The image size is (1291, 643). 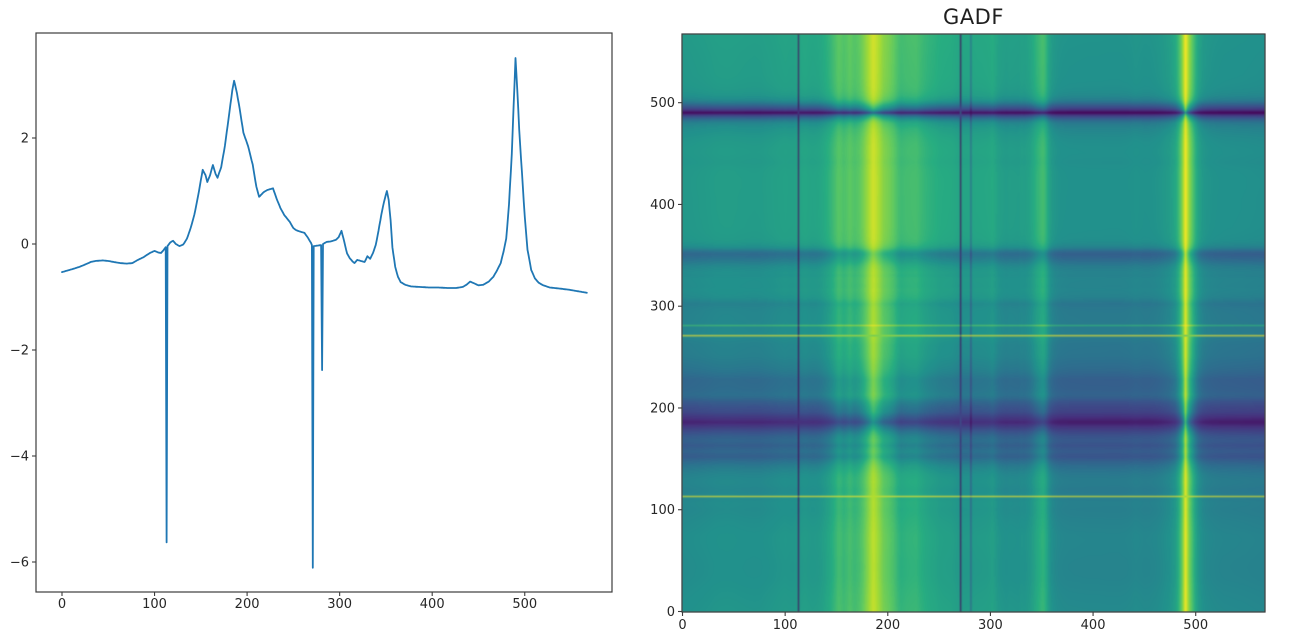 What do you see at coordinates (25, 139) in the screenshot?
I see `y-tick-label: 2` at bounding box center [25, 139].